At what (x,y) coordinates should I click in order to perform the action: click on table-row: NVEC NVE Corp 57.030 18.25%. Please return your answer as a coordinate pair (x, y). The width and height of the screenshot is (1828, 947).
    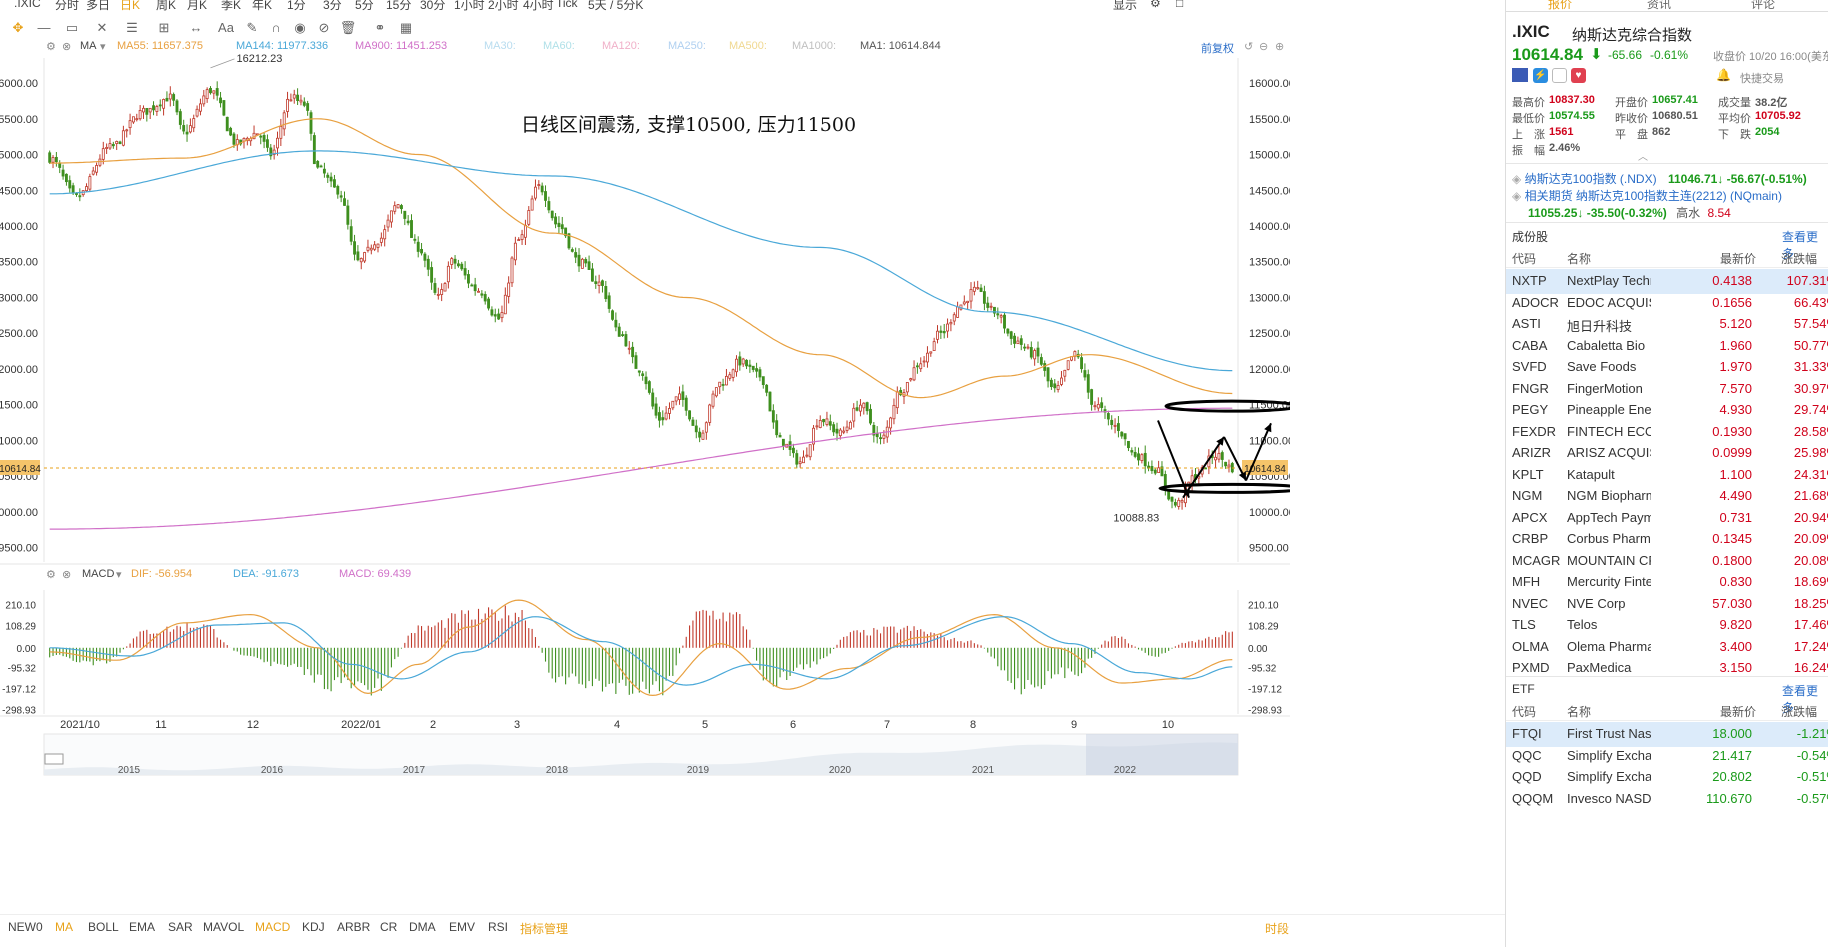
    Looking at the image, I should click on (1667, 604).